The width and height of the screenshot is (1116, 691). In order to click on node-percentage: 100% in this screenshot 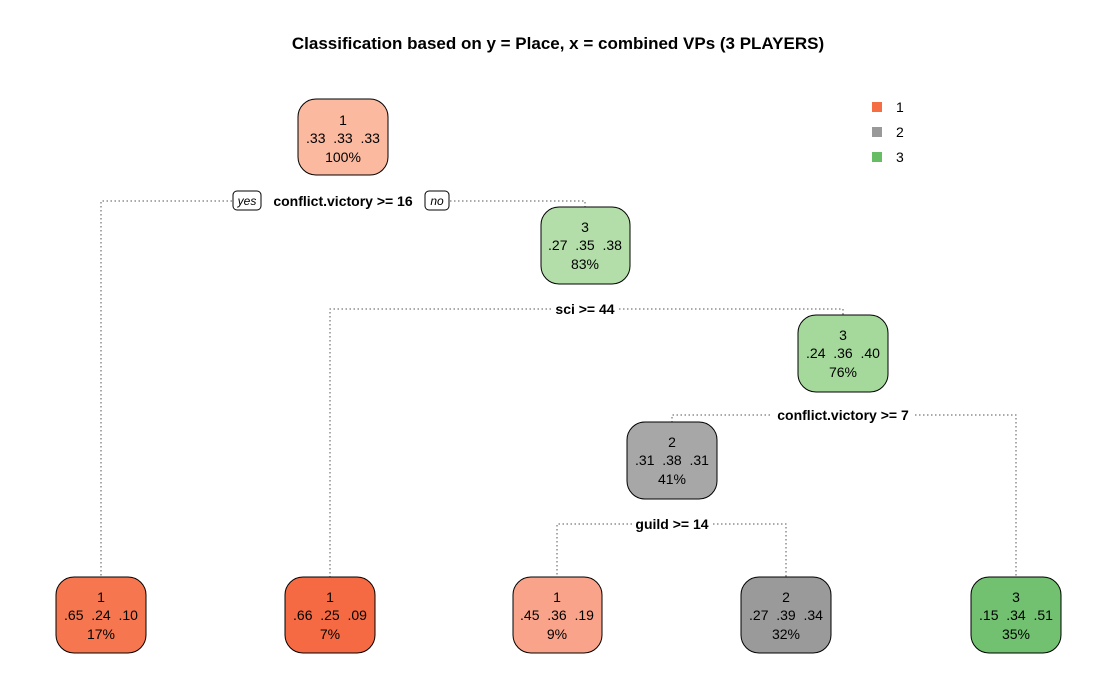, I will do `click(343, 157)`.